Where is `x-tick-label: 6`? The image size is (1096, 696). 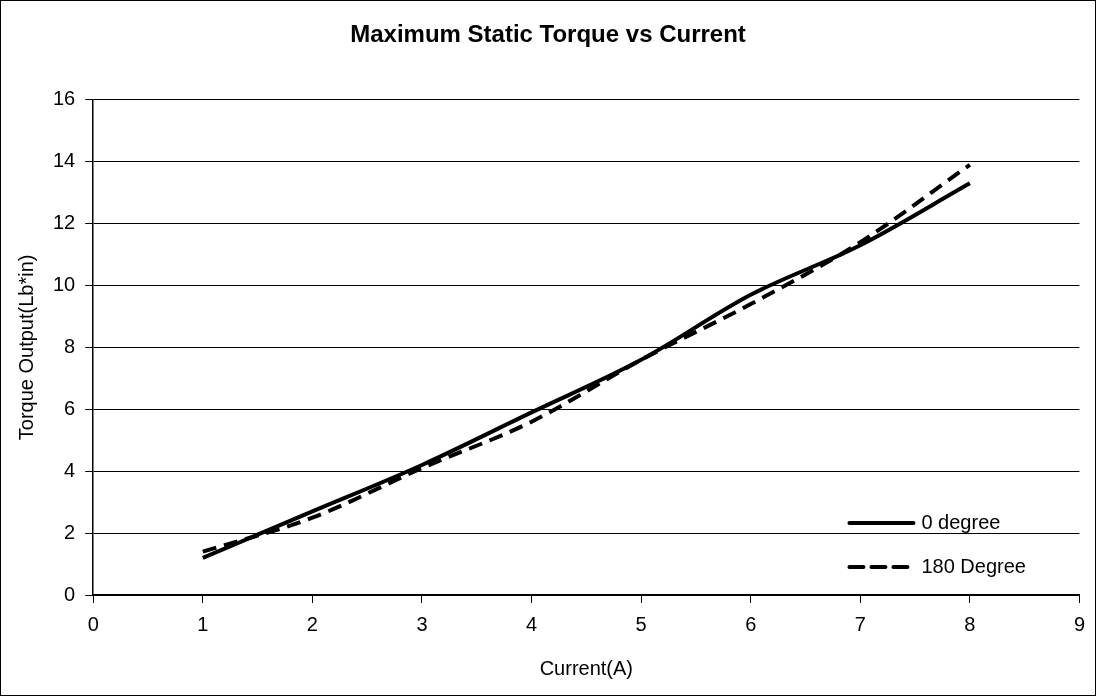
x-tick-label: 6 is located at coordinates (751, 623).